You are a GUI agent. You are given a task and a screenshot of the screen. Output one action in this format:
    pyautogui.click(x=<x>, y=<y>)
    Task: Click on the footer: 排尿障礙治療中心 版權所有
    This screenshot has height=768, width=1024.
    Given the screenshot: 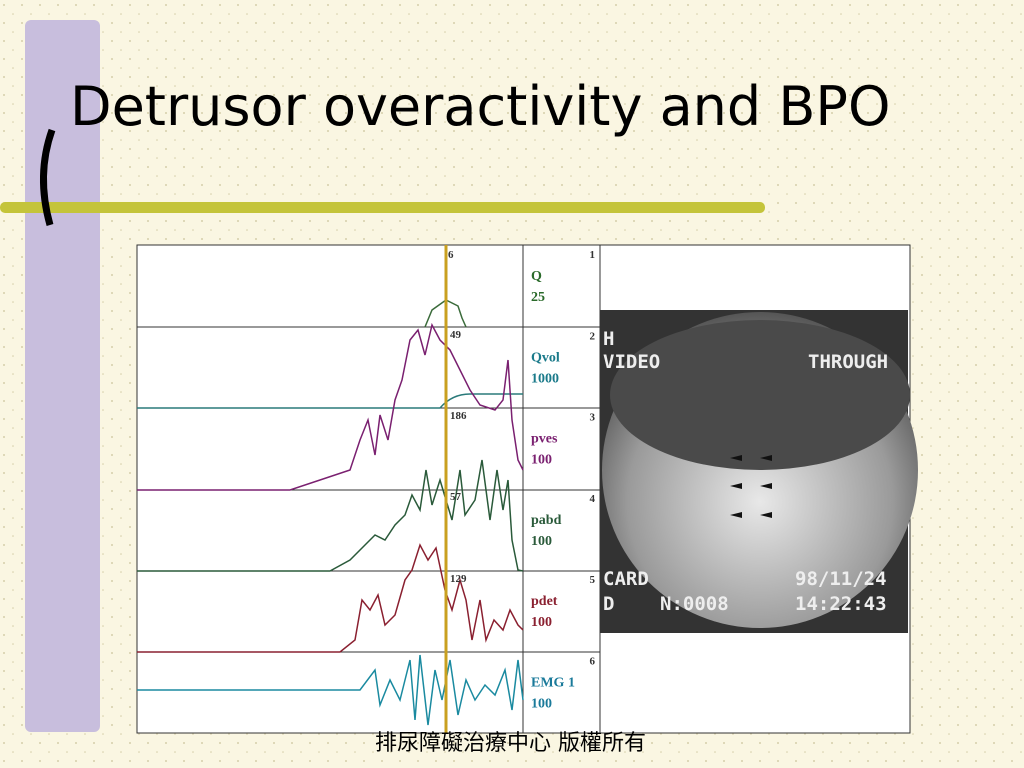 What is the action you would take?
    pyautogui.click(x=510, y=743)
    